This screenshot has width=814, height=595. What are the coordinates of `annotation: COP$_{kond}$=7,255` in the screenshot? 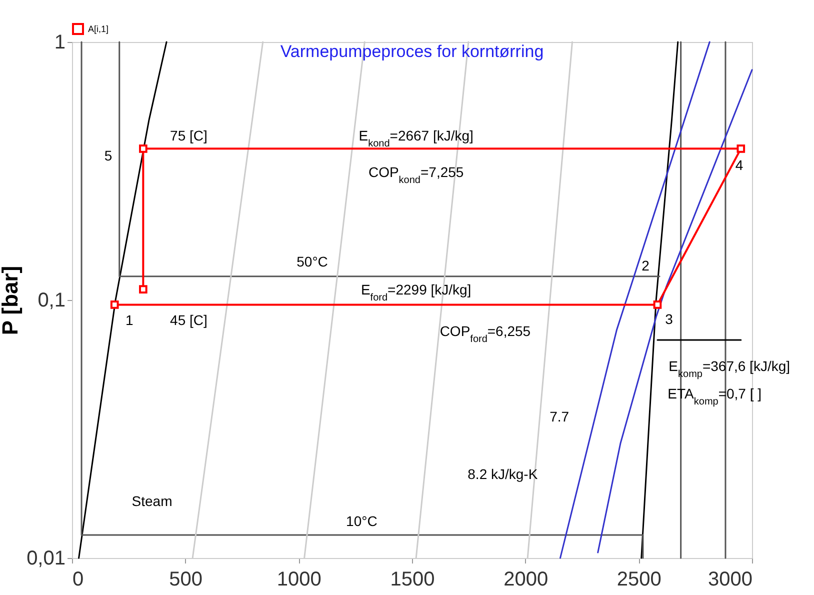 It's located at (416, 175).